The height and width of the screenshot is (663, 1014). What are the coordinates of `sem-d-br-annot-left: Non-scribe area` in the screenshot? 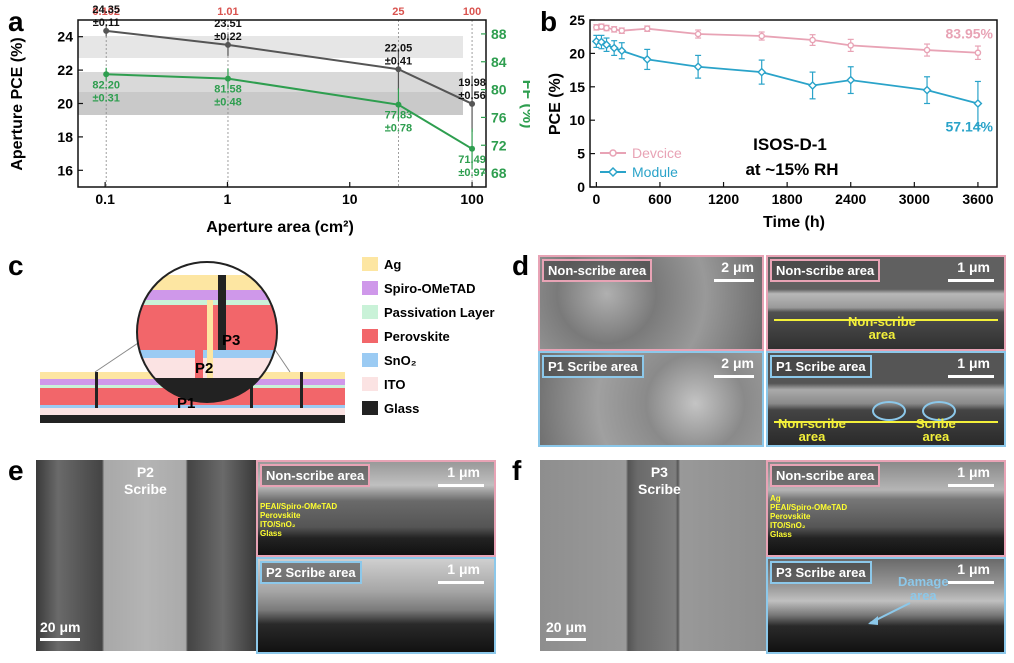 It's located at (812, 430).